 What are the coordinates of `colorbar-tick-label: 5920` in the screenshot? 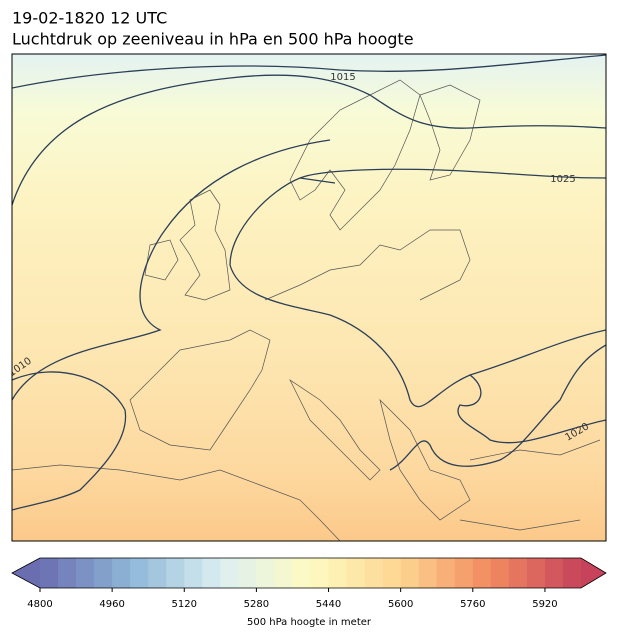 It's located at (544, 604).